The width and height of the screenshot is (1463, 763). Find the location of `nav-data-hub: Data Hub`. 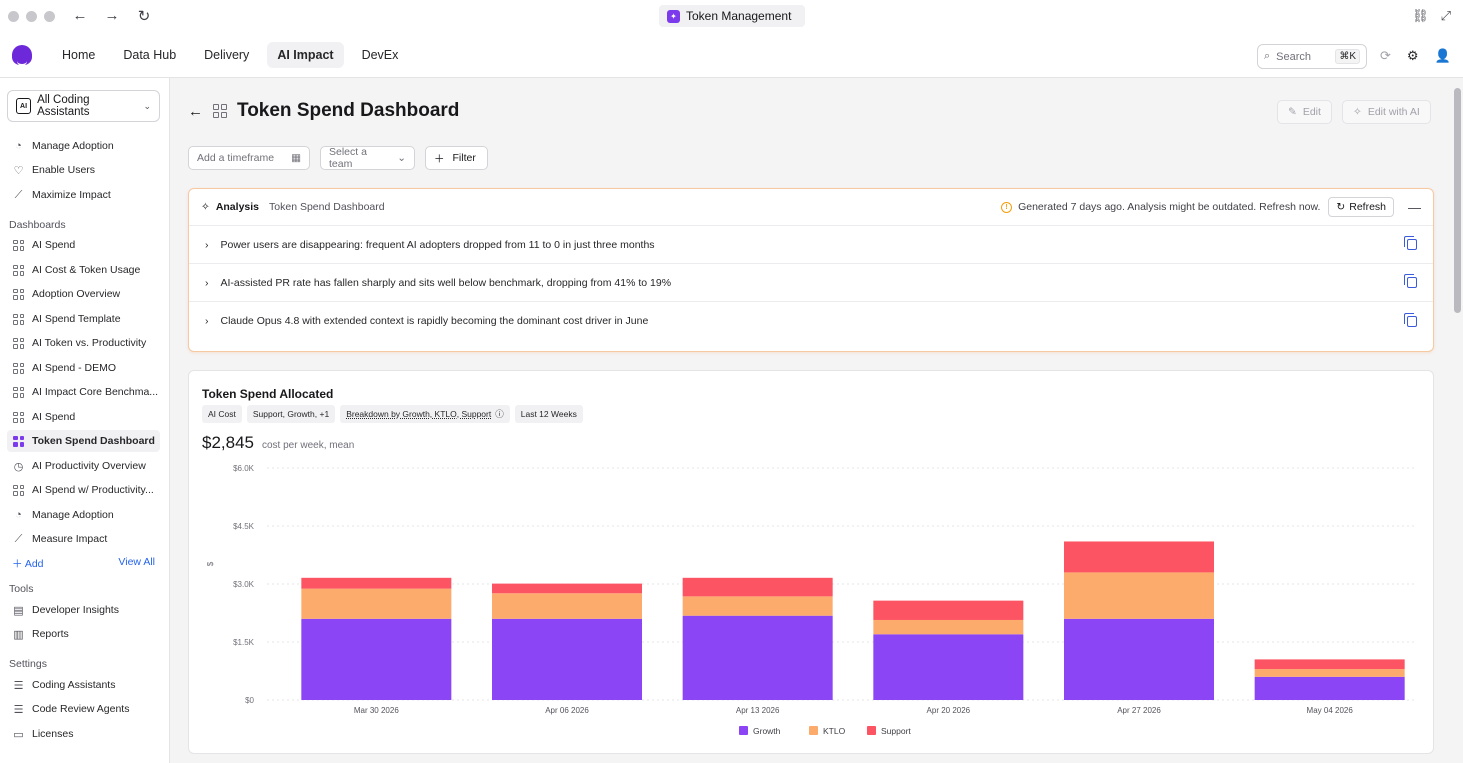

nav-data-hub: Data Hub is located at coordinates (150, 54).